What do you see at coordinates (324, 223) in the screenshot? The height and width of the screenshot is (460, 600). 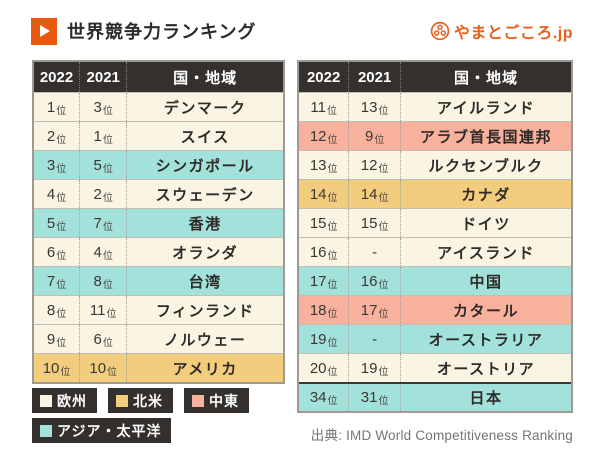 I see `rank-2022-cell: 15 位` at bounding box center [324, 223].